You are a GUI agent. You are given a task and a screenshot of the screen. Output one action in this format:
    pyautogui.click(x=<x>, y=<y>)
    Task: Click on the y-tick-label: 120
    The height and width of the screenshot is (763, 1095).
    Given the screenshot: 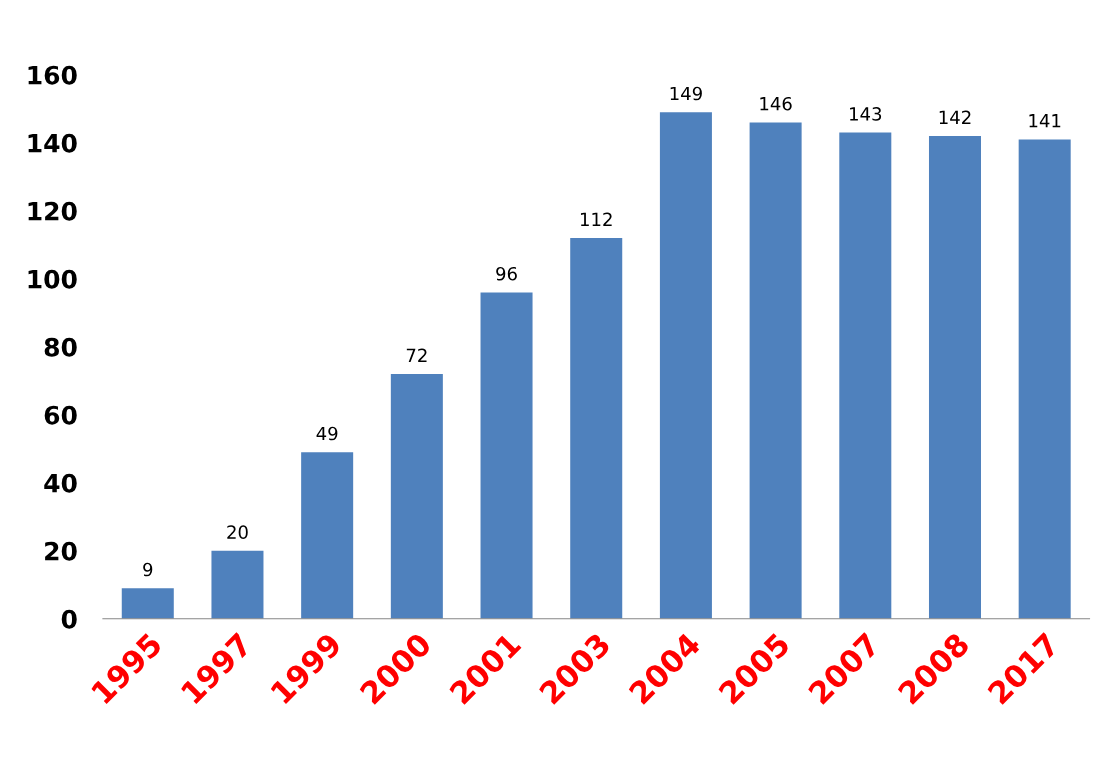 What is the action you would take?
    pyautogui.click(x=52, y=211)
    